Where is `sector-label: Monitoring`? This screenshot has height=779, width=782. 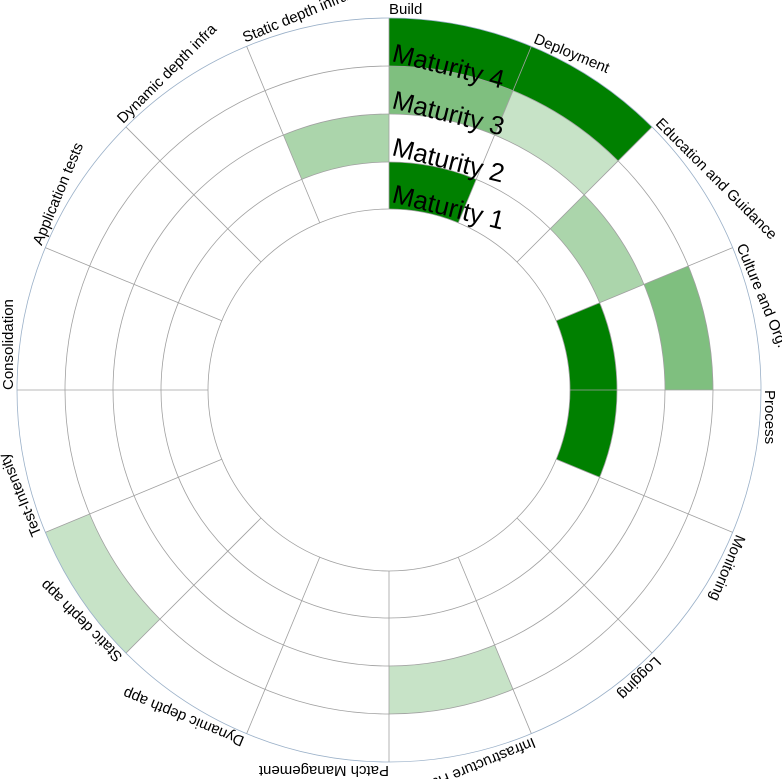
sector-label: Monitoring is located at coordinates (727, 567).